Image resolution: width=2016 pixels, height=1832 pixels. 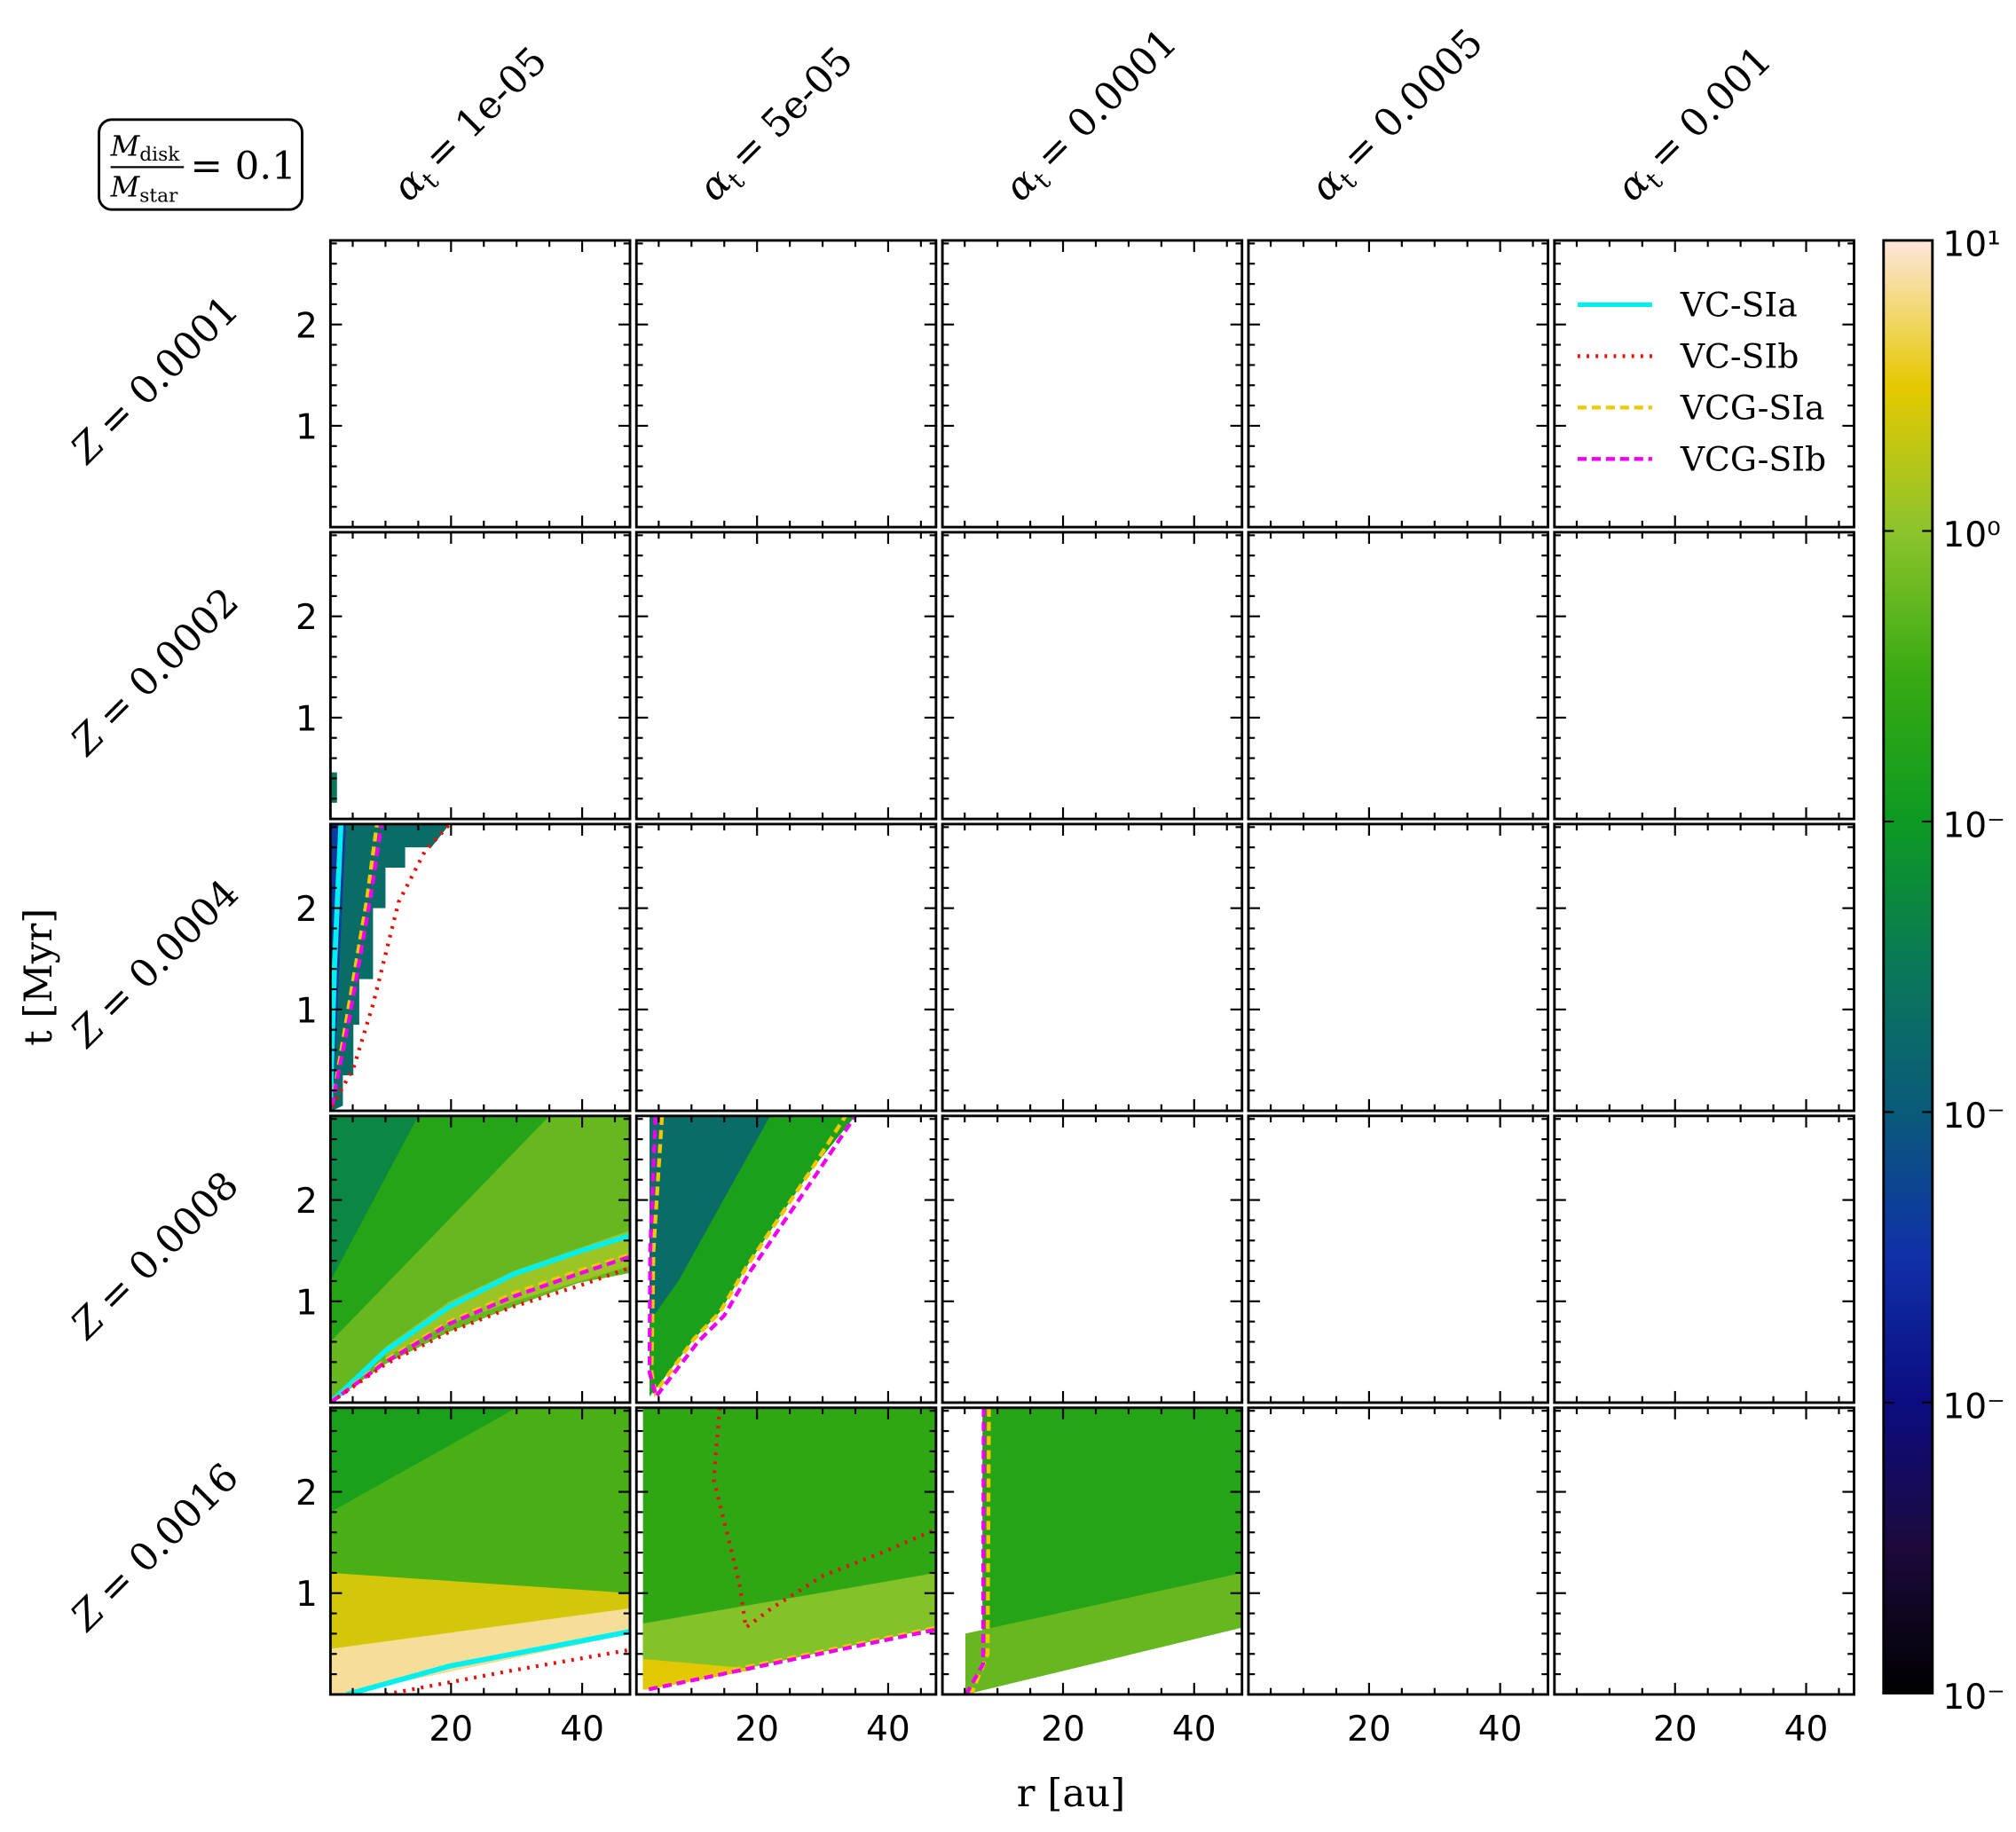 I want to click on col-value: = 0.0001, so click(x=1106, y=99).